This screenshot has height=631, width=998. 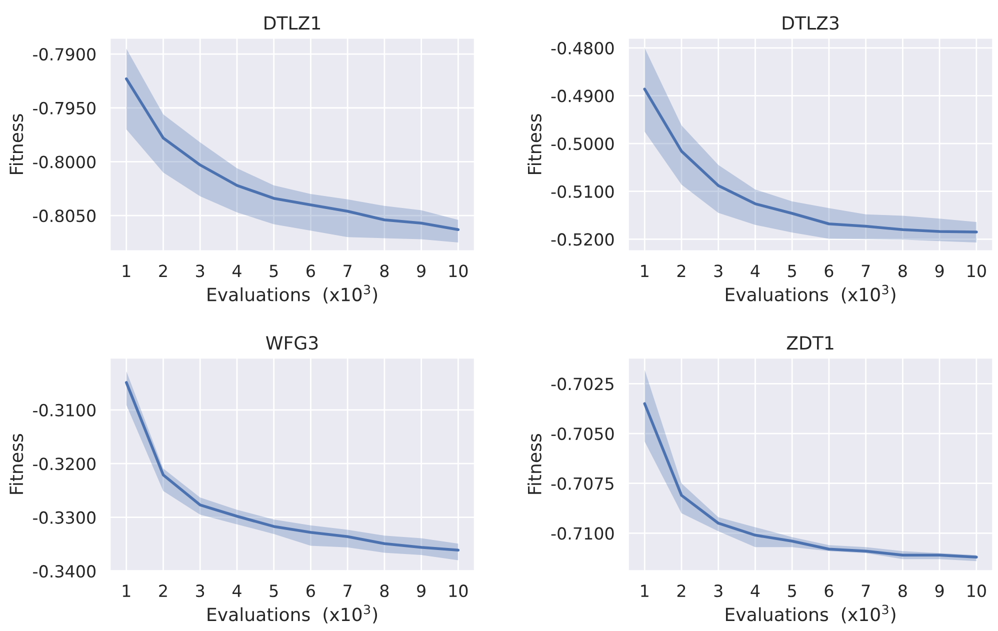 What do you see at coordinates (64, 571) in the screenshot?
I see `y-tick-label: -0.3400` at bounding box center [64, 571].